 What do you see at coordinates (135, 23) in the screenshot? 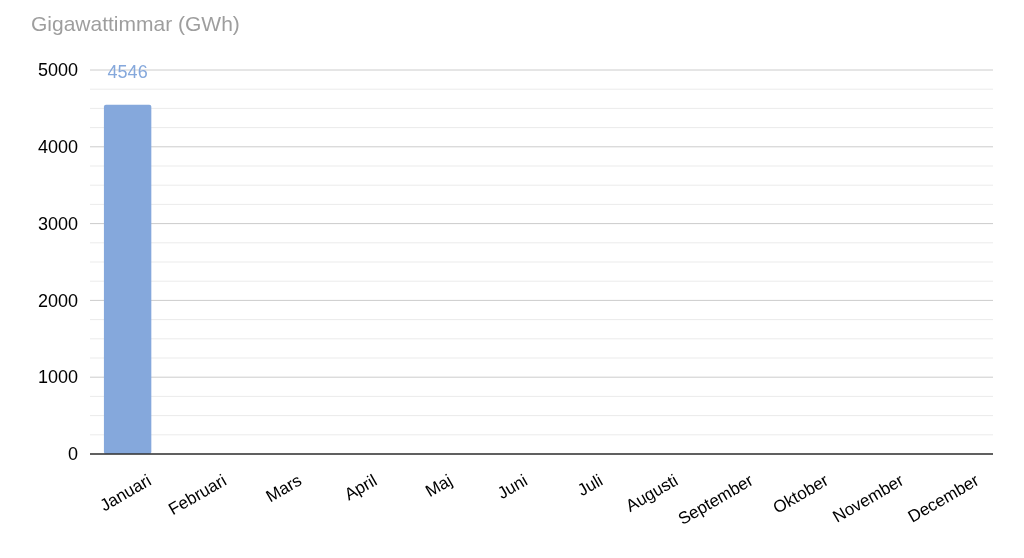
I see `y-axis-title: Gigawattimmar (GWh)` at bounding box center [135, 23].